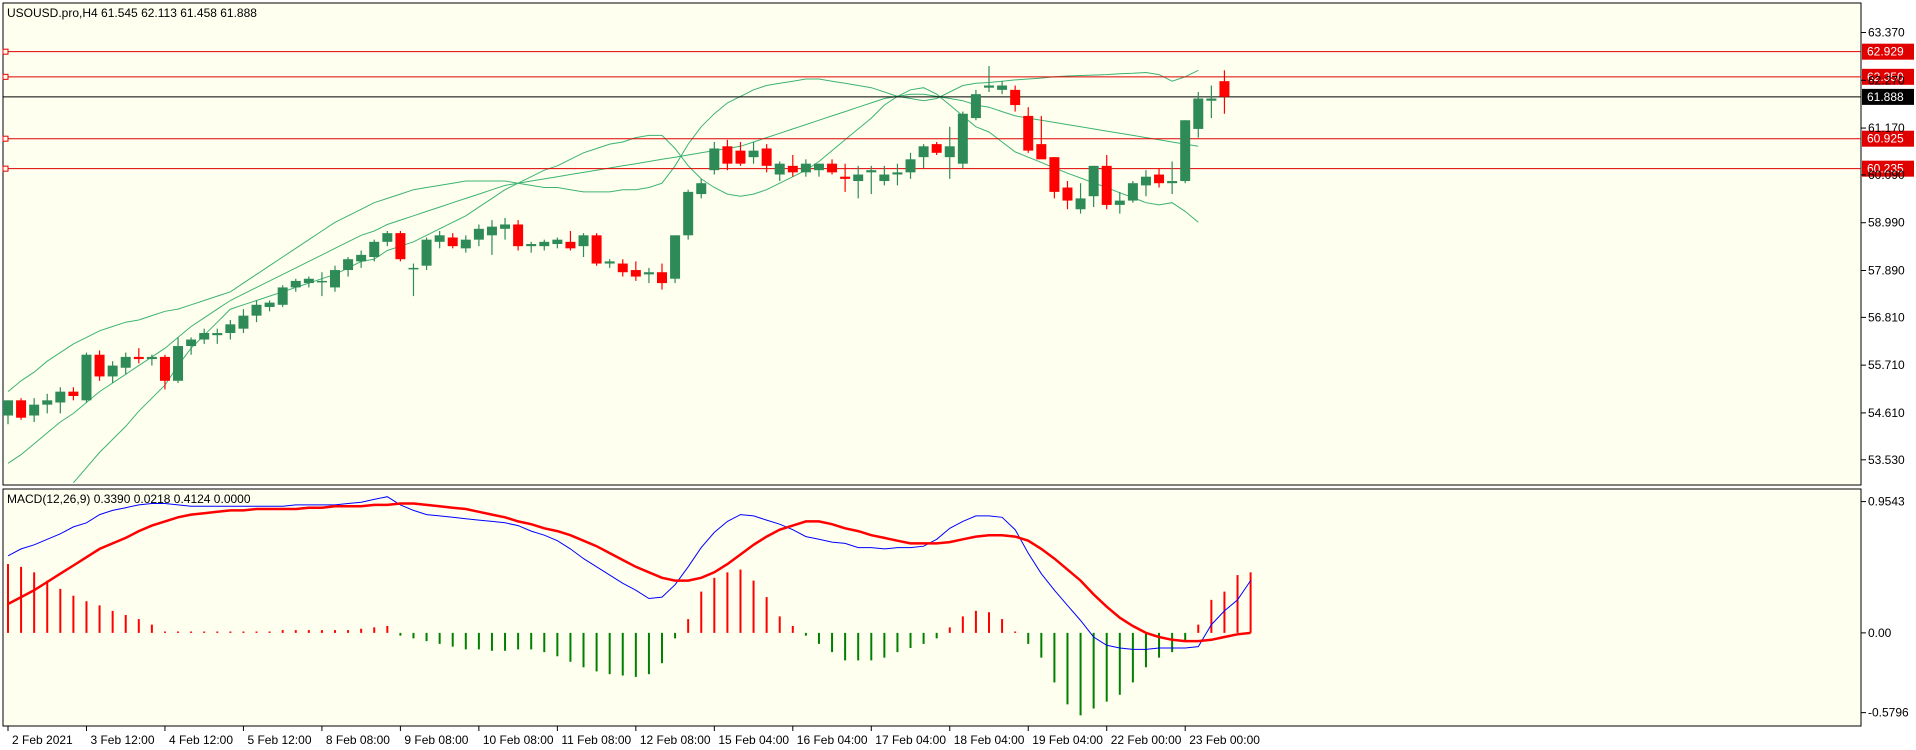 The height and width of the screenshot is (750, 1916). I want to click on price-tick-label: 63.370, so click(1886, 33).